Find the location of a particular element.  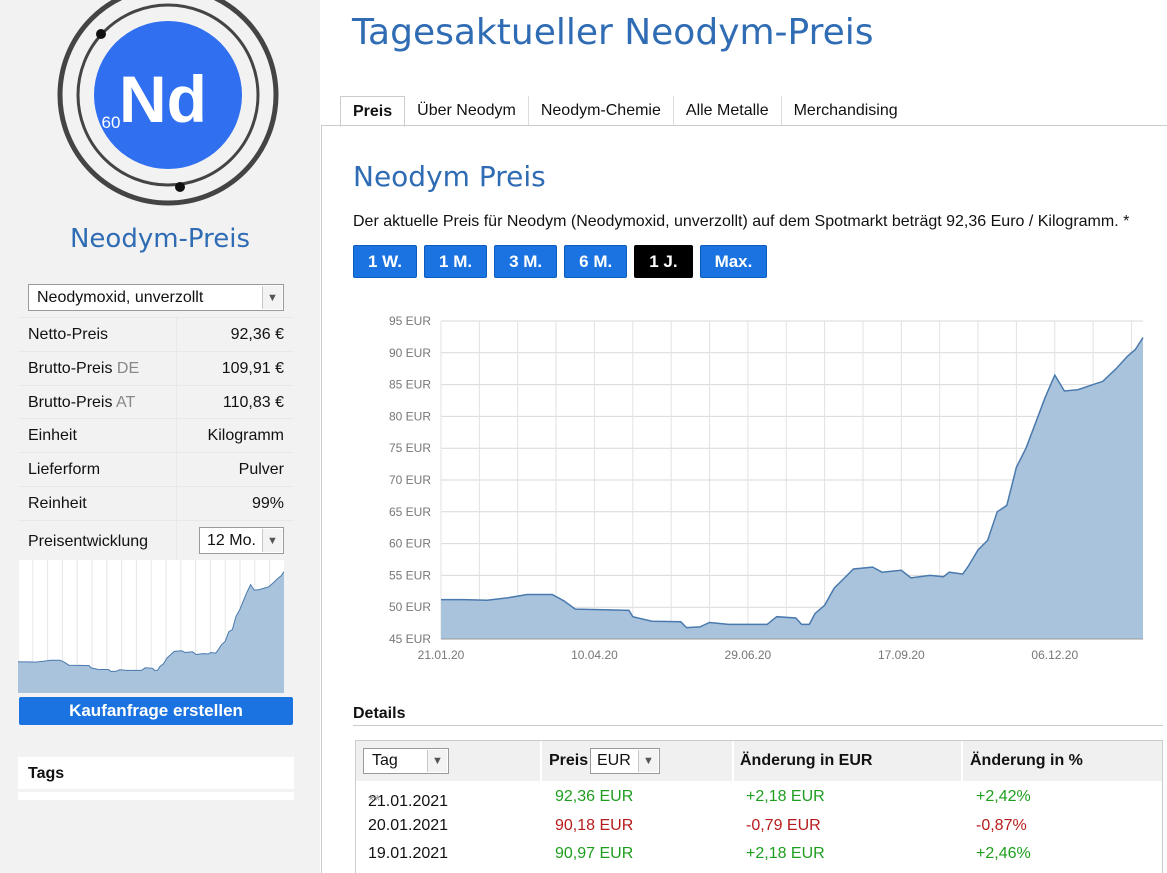

row-change-eur: +2,18 EUR is located at coordinates (785, 853).